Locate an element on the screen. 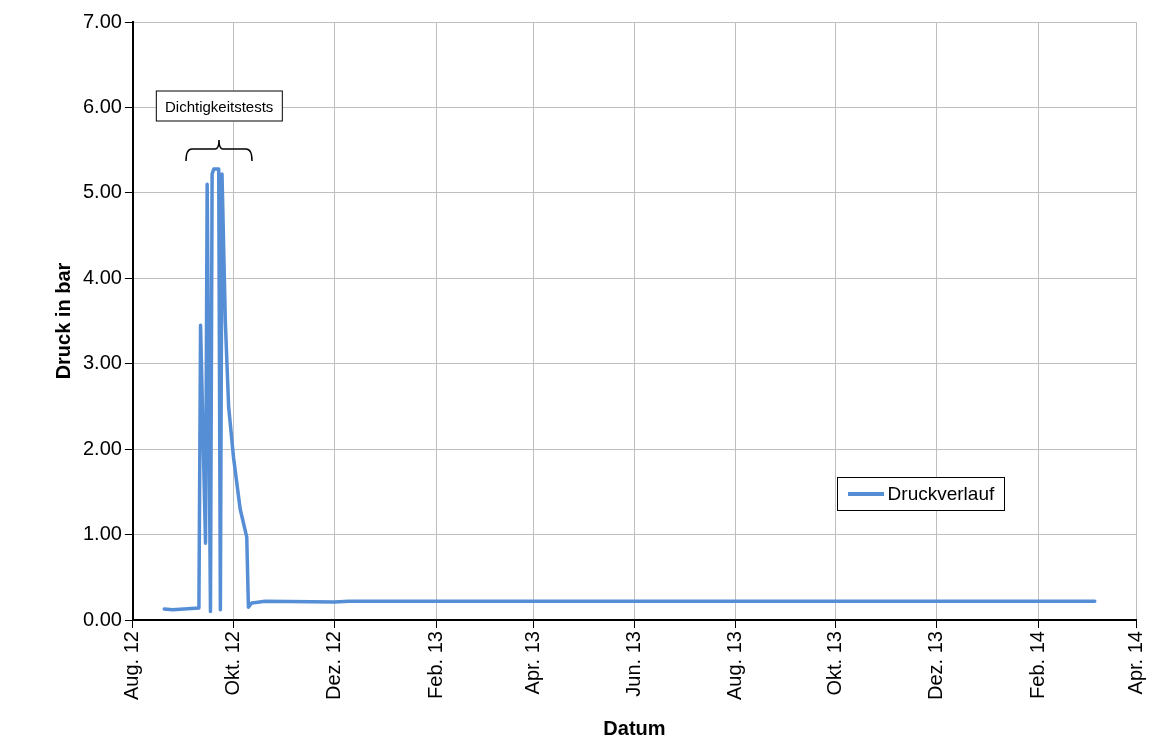 The height and width of the screenshot is (747, 1163). y-tick-label: 6.00 is located at coordinates (102, 105).